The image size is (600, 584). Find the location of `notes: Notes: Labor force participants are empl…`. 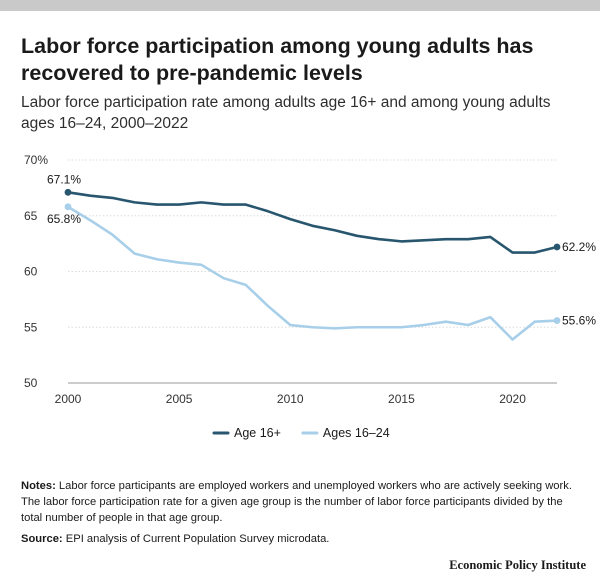

notes: Notes: Labor force participants are empl… is located at coordinates (302, 502).